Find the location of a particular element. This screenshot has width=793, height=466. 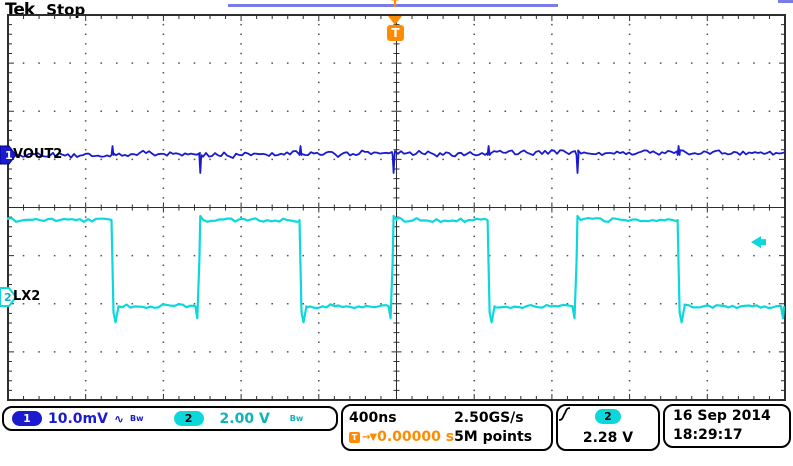

ch1-coupling-icon: ∿ is located at coordinates (119, 418).